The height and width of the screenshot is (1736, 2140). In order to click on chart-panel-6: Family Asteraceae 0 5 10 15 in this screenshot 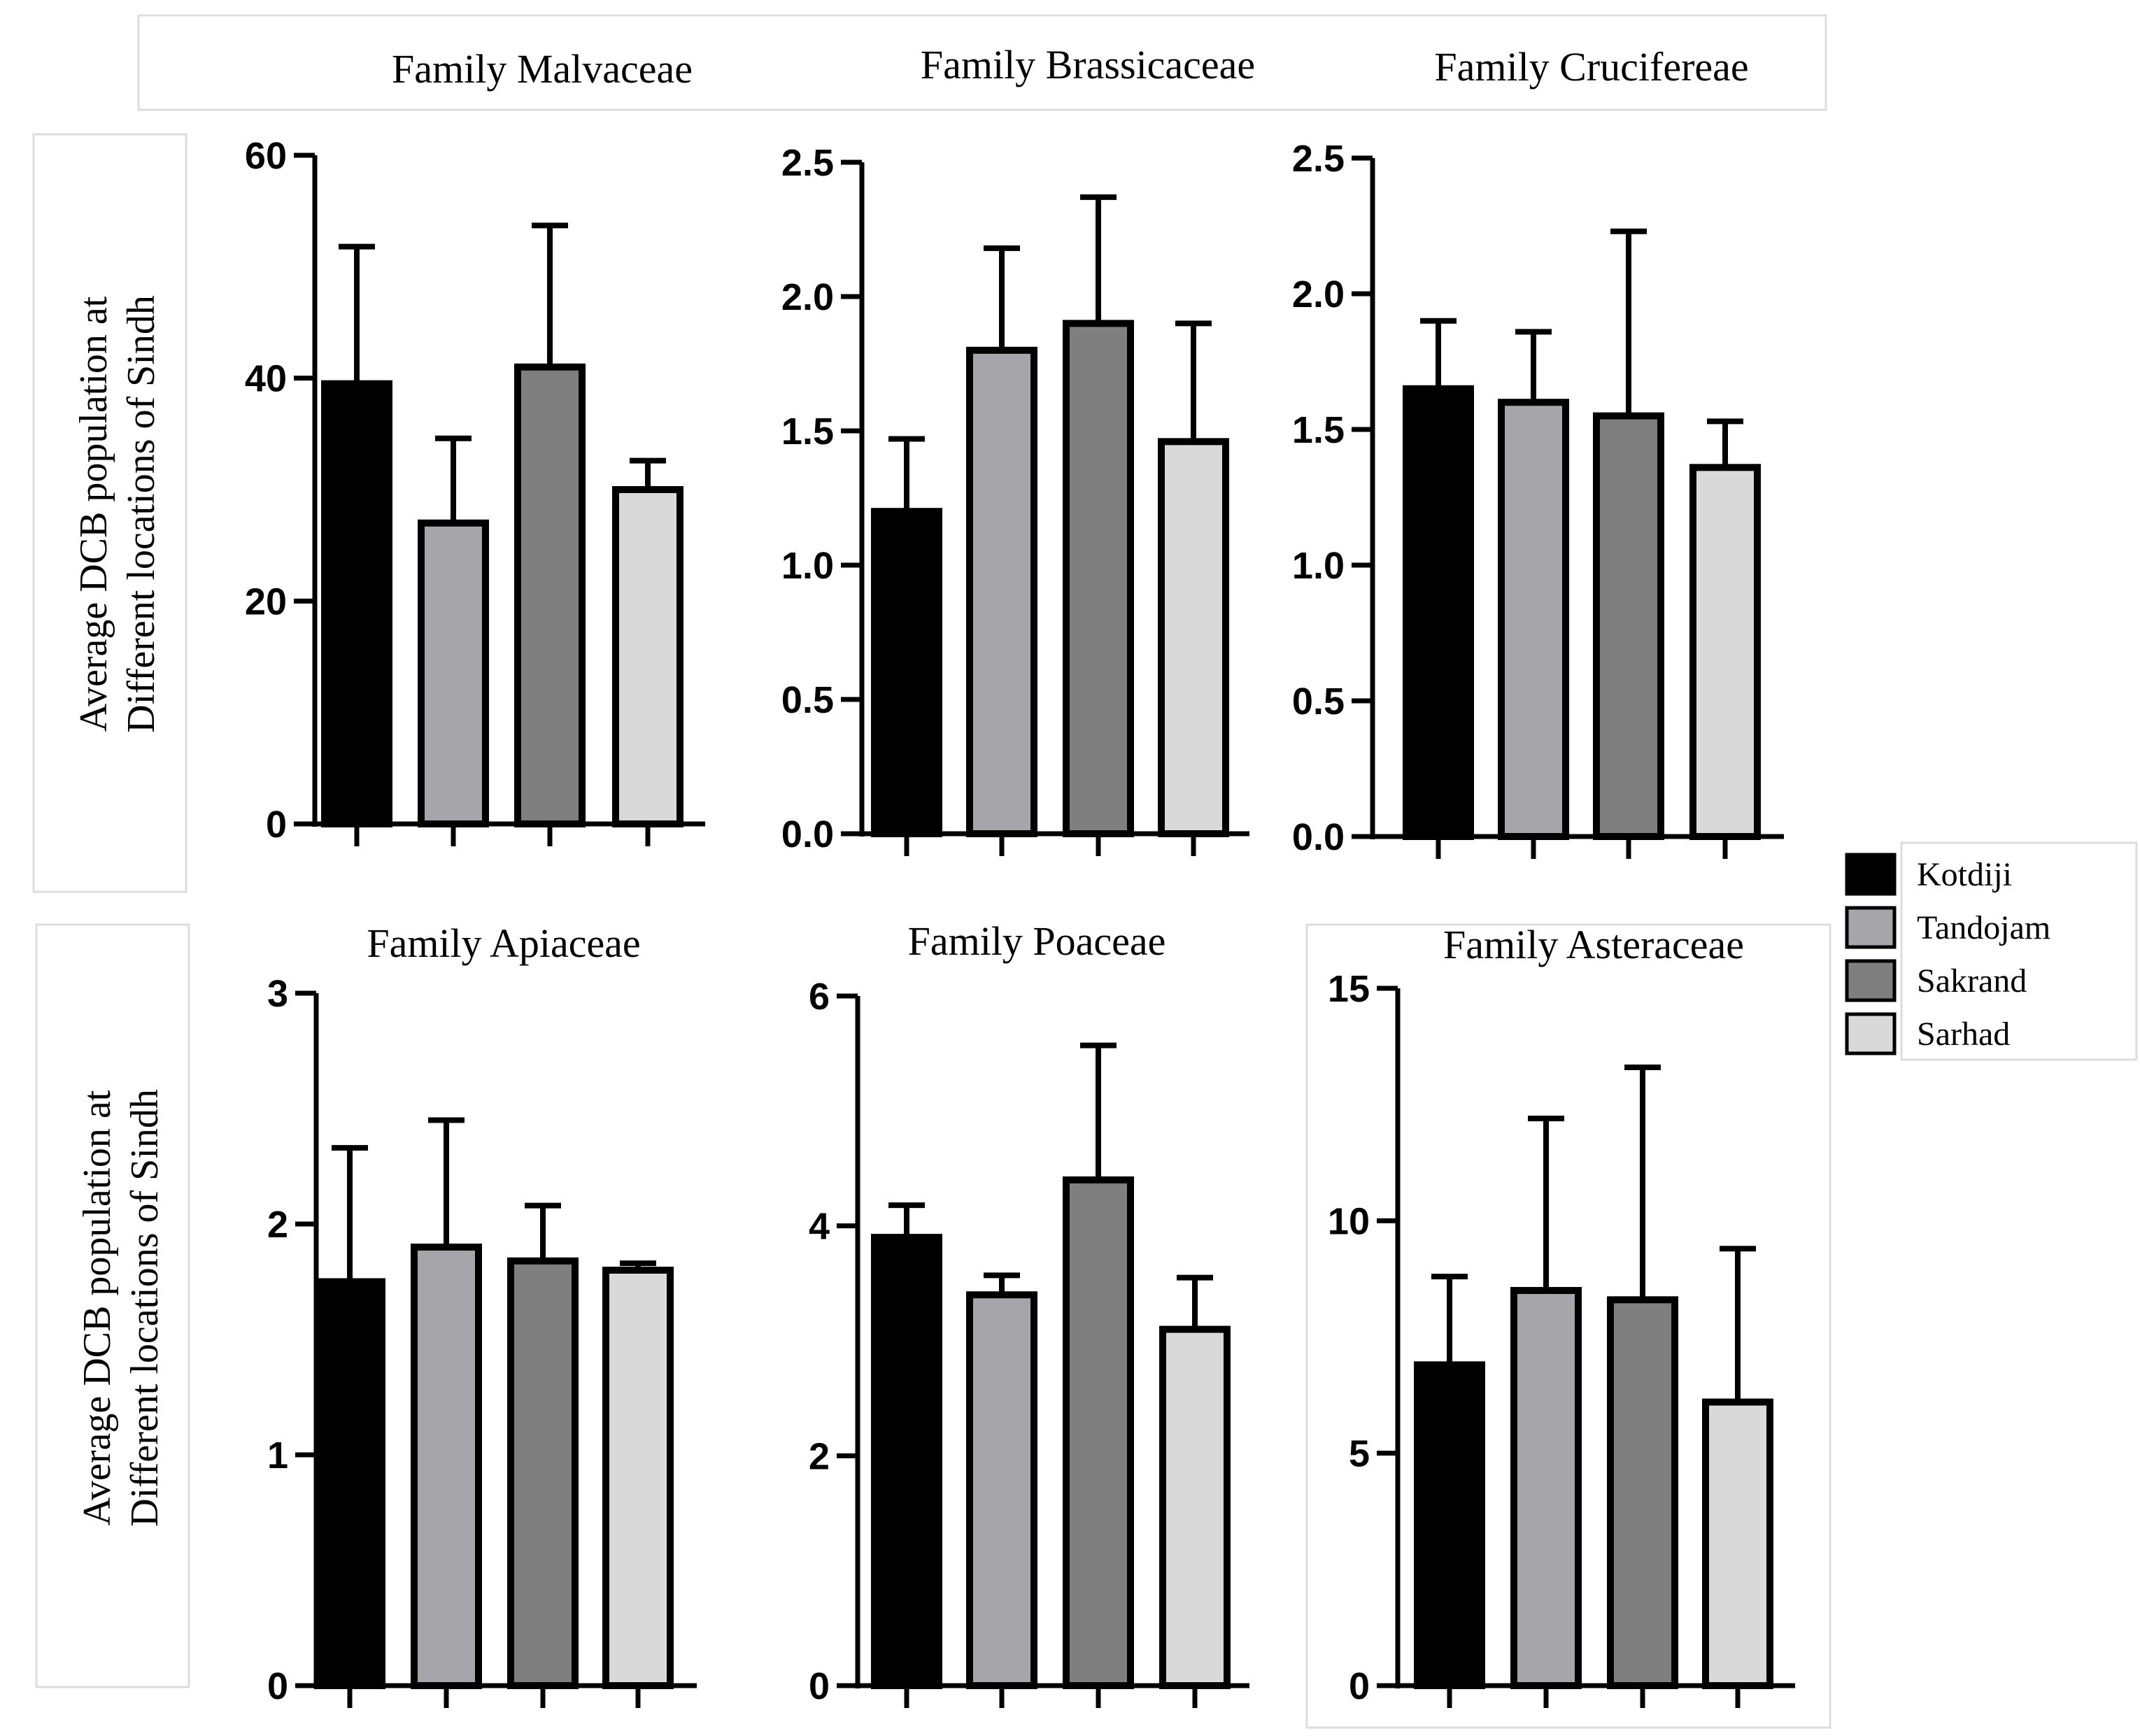, I will do `click(1561, 1315)`.